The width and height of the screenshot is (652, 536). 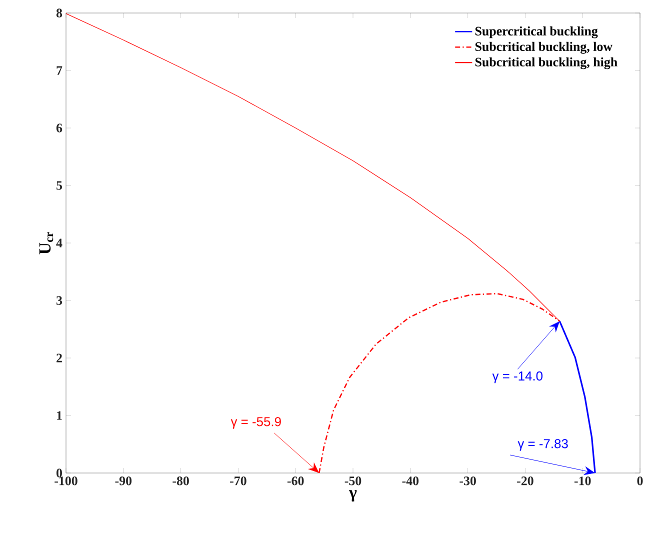 What do you see at coordinates (582, 481) in the screenshot?
I see `x-tick-label: -10` at bounding box center [582, 481].